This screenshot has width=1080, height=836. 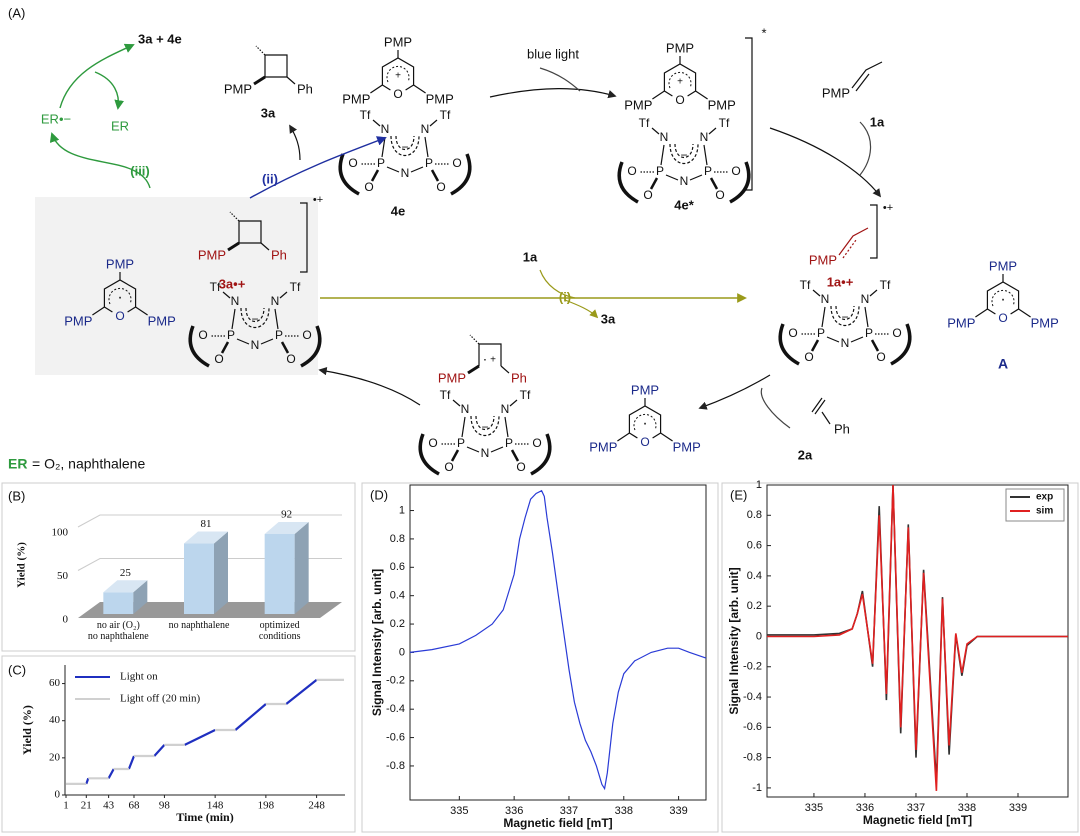 What do you see at coordinates (757, 788) in the screenshot?
I see `y-tick-label: -1` at bounding box center [757, 788].